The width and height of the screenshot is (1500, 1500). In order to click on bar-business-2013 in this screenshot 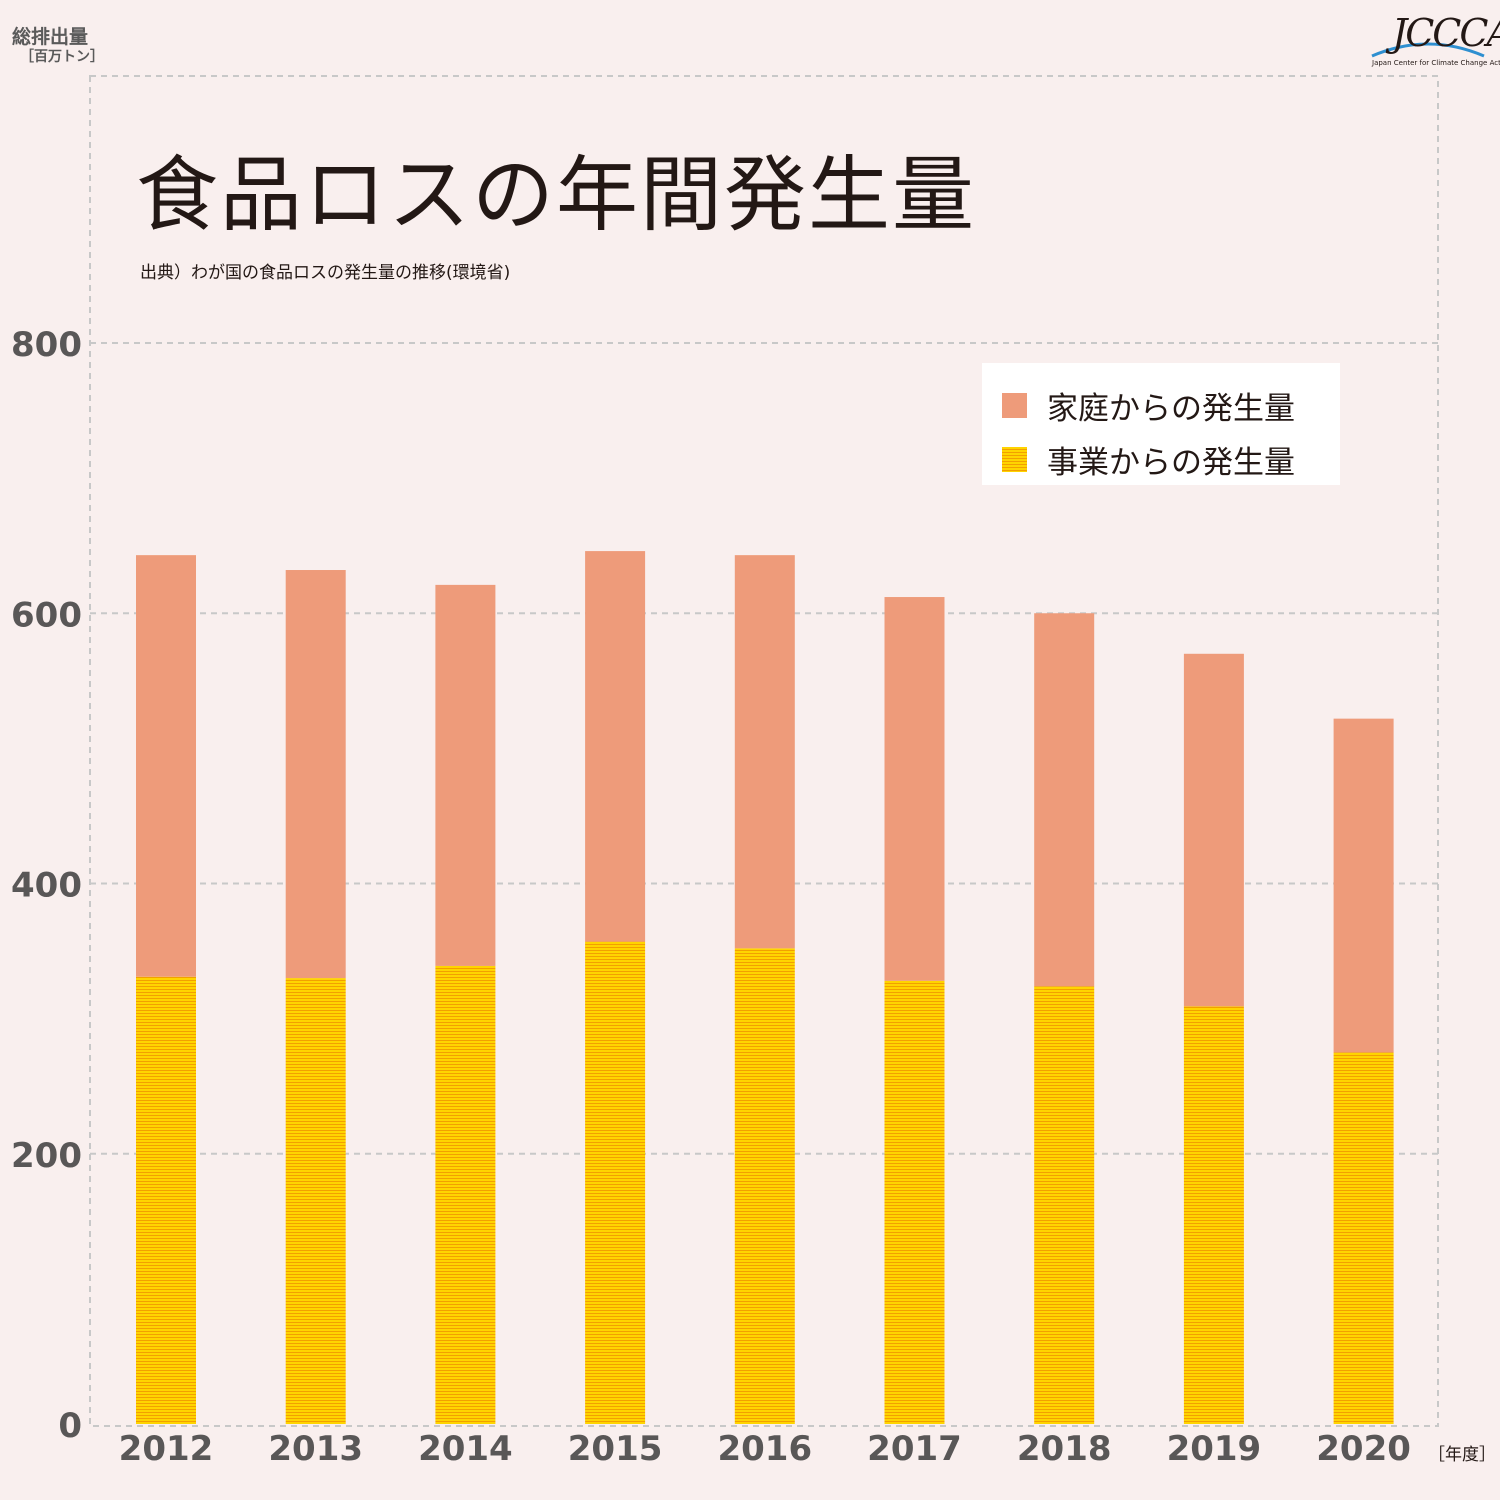, I will do `click(315, 1201)`.